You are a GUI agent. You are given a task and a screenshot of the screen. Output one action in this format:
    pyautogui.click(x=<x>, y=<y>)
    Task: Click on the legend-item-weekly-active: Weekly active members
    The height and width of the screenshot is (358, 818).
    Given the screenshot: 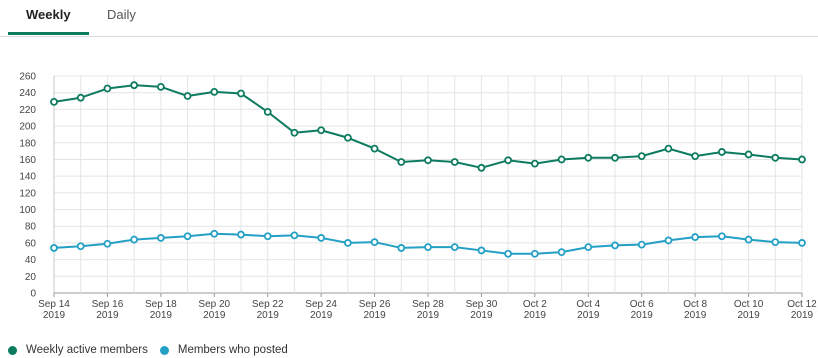 What is the action you would take?
    pyautogui.click(x=78, y=350)
    